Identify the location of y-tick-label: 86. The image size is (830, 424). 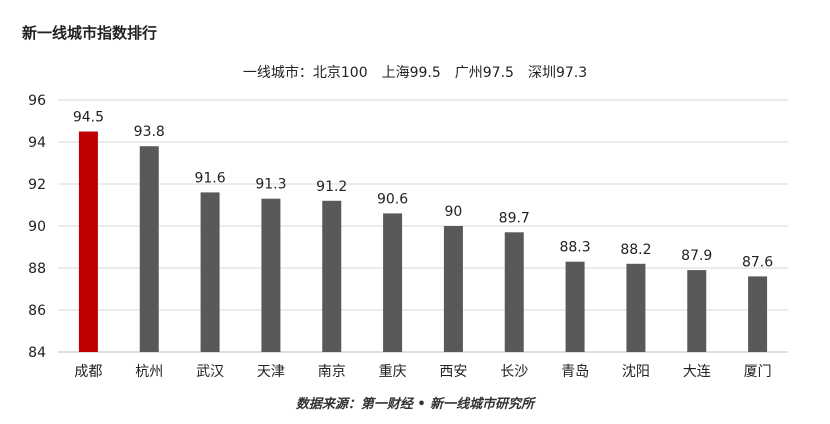
(37, 311).